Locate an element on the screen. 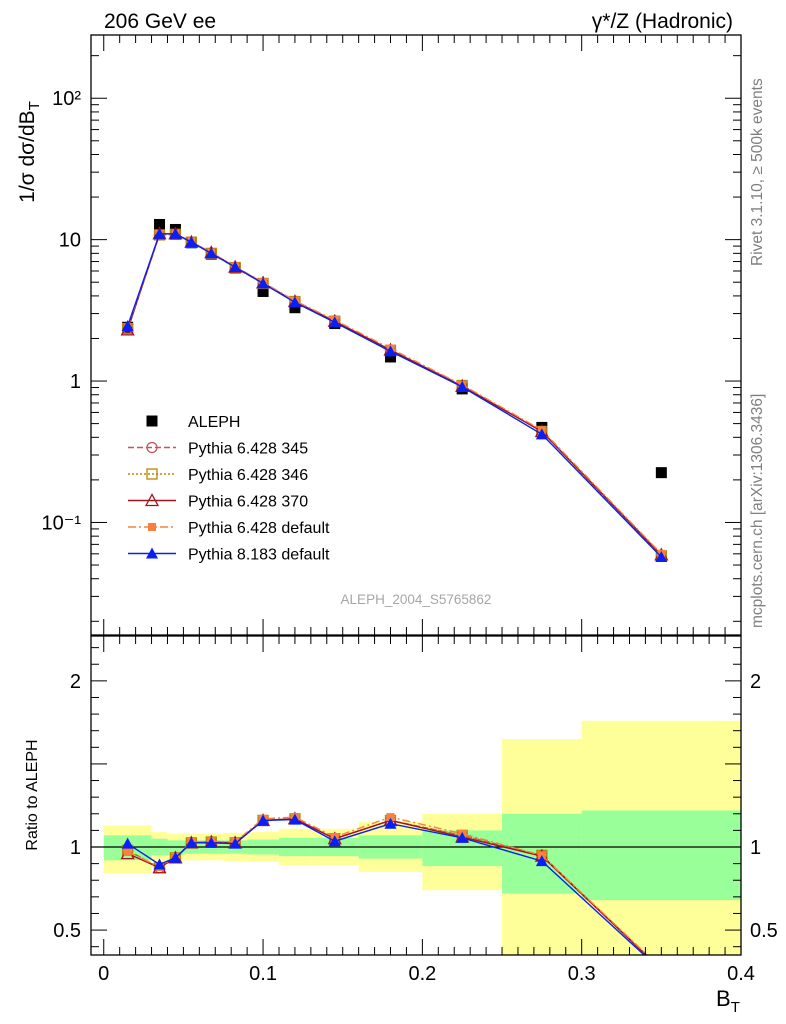 Image resolution: width=786 pixels, height=1024 pixels. legend-label: Pythia 6.428 default is located at coordinates (259, 528).